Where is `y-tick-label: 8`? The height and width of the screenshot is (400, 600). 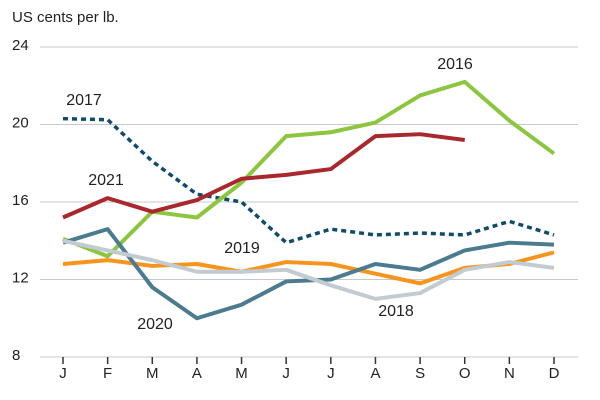
y-tick-label: 8 is located at coordinates (16, 355).